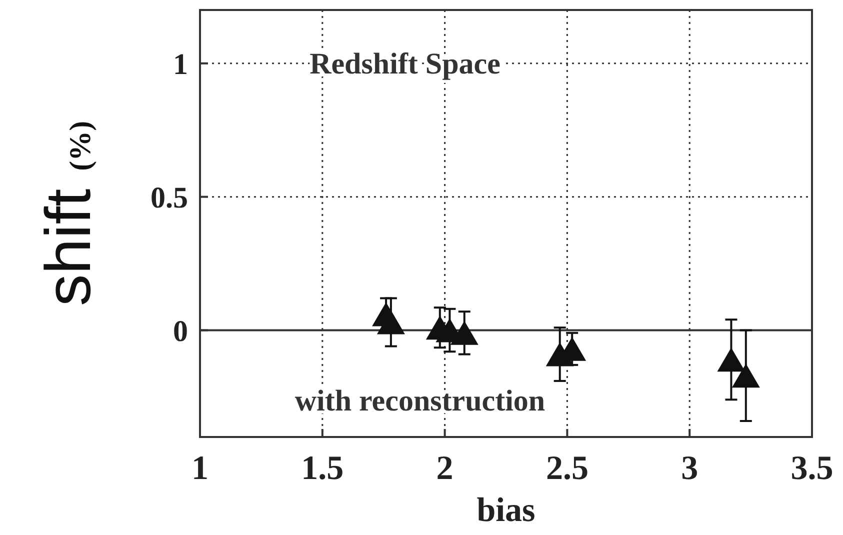 The width and height of the screenshot is (843, 535). Describe the element at coordinates (445, 468) in the screenshot. I see `x-tick-label: 2` at that location.